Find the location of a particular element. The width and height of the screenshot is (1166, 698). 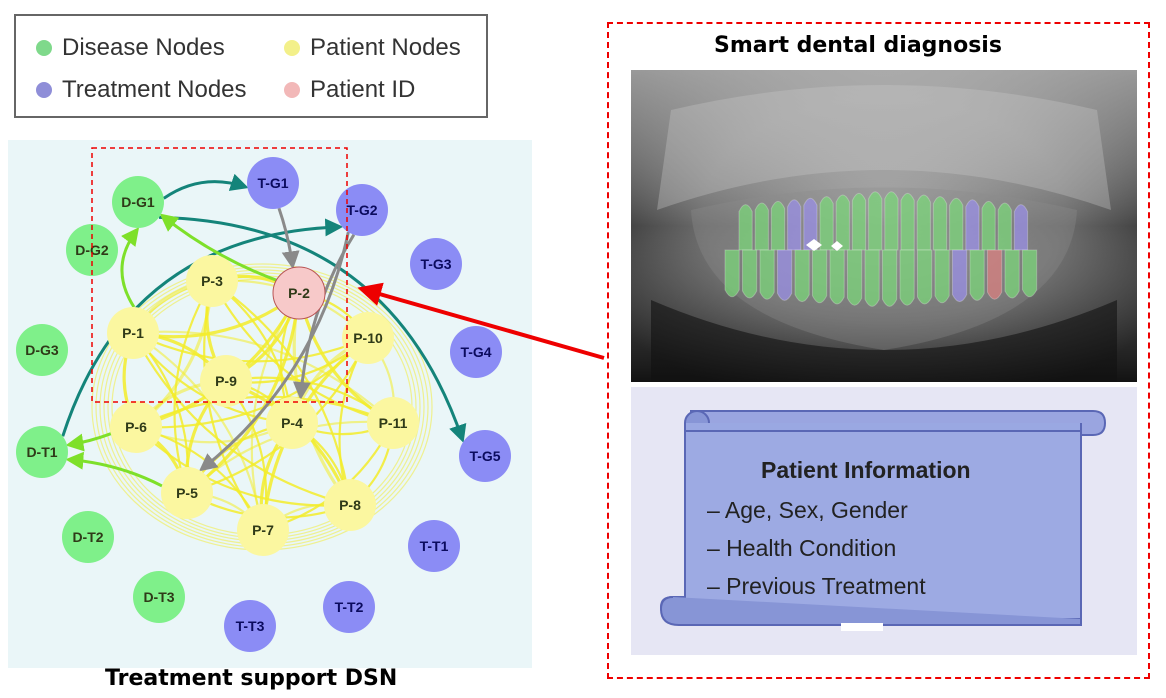

node-d-g2: D-G2 is located at coordinates (92, 250).